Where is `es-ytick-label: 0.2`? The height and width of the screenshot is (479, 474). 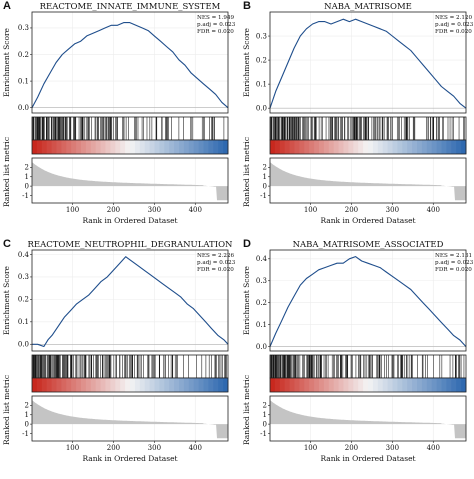
es-ytick-label: 0.2 is located at coordinates (261, 60).